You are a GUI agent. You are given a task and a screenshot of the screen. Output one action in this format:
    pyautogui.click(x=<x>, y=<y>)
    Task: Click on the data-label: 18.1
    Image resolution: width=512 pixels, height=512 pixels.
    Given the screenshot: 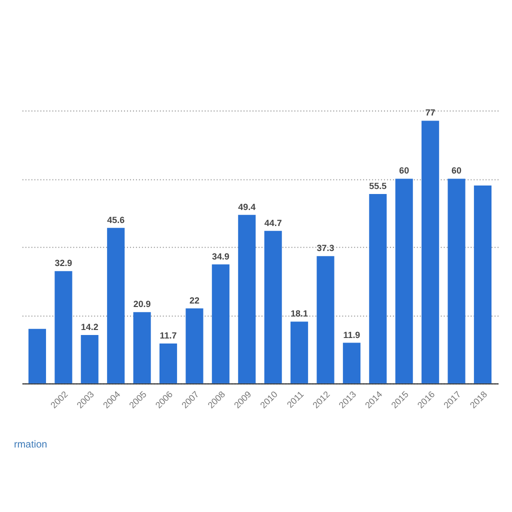 What is the action you would take?
    pyautogui.click(x=299, y=313)
    